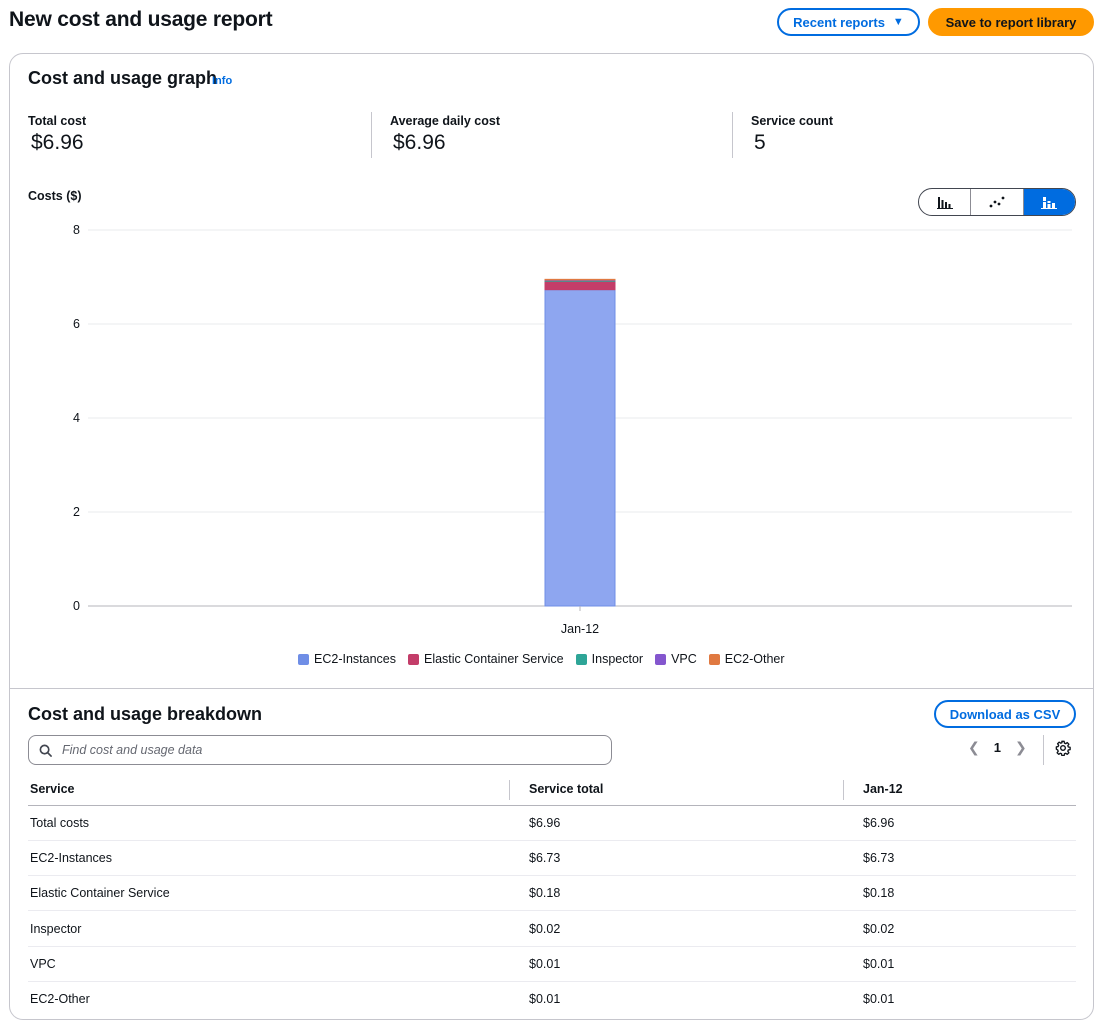  Describe the element at coordinates (277, 893) in the screenshot. I see `service-cell: Elastic Container Service` at that location.